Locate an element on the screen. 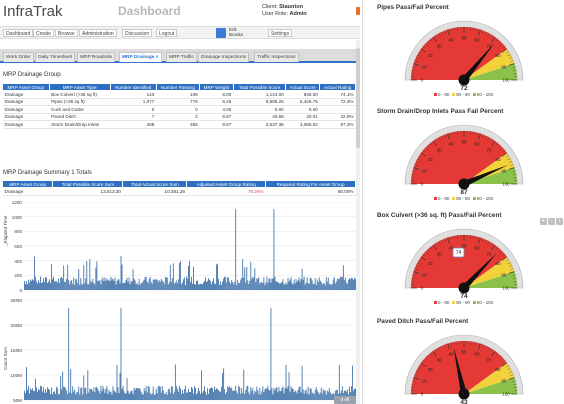 The image size is (564, 404). group-header-4: MRP Weight is located at coordinates (216, 87).